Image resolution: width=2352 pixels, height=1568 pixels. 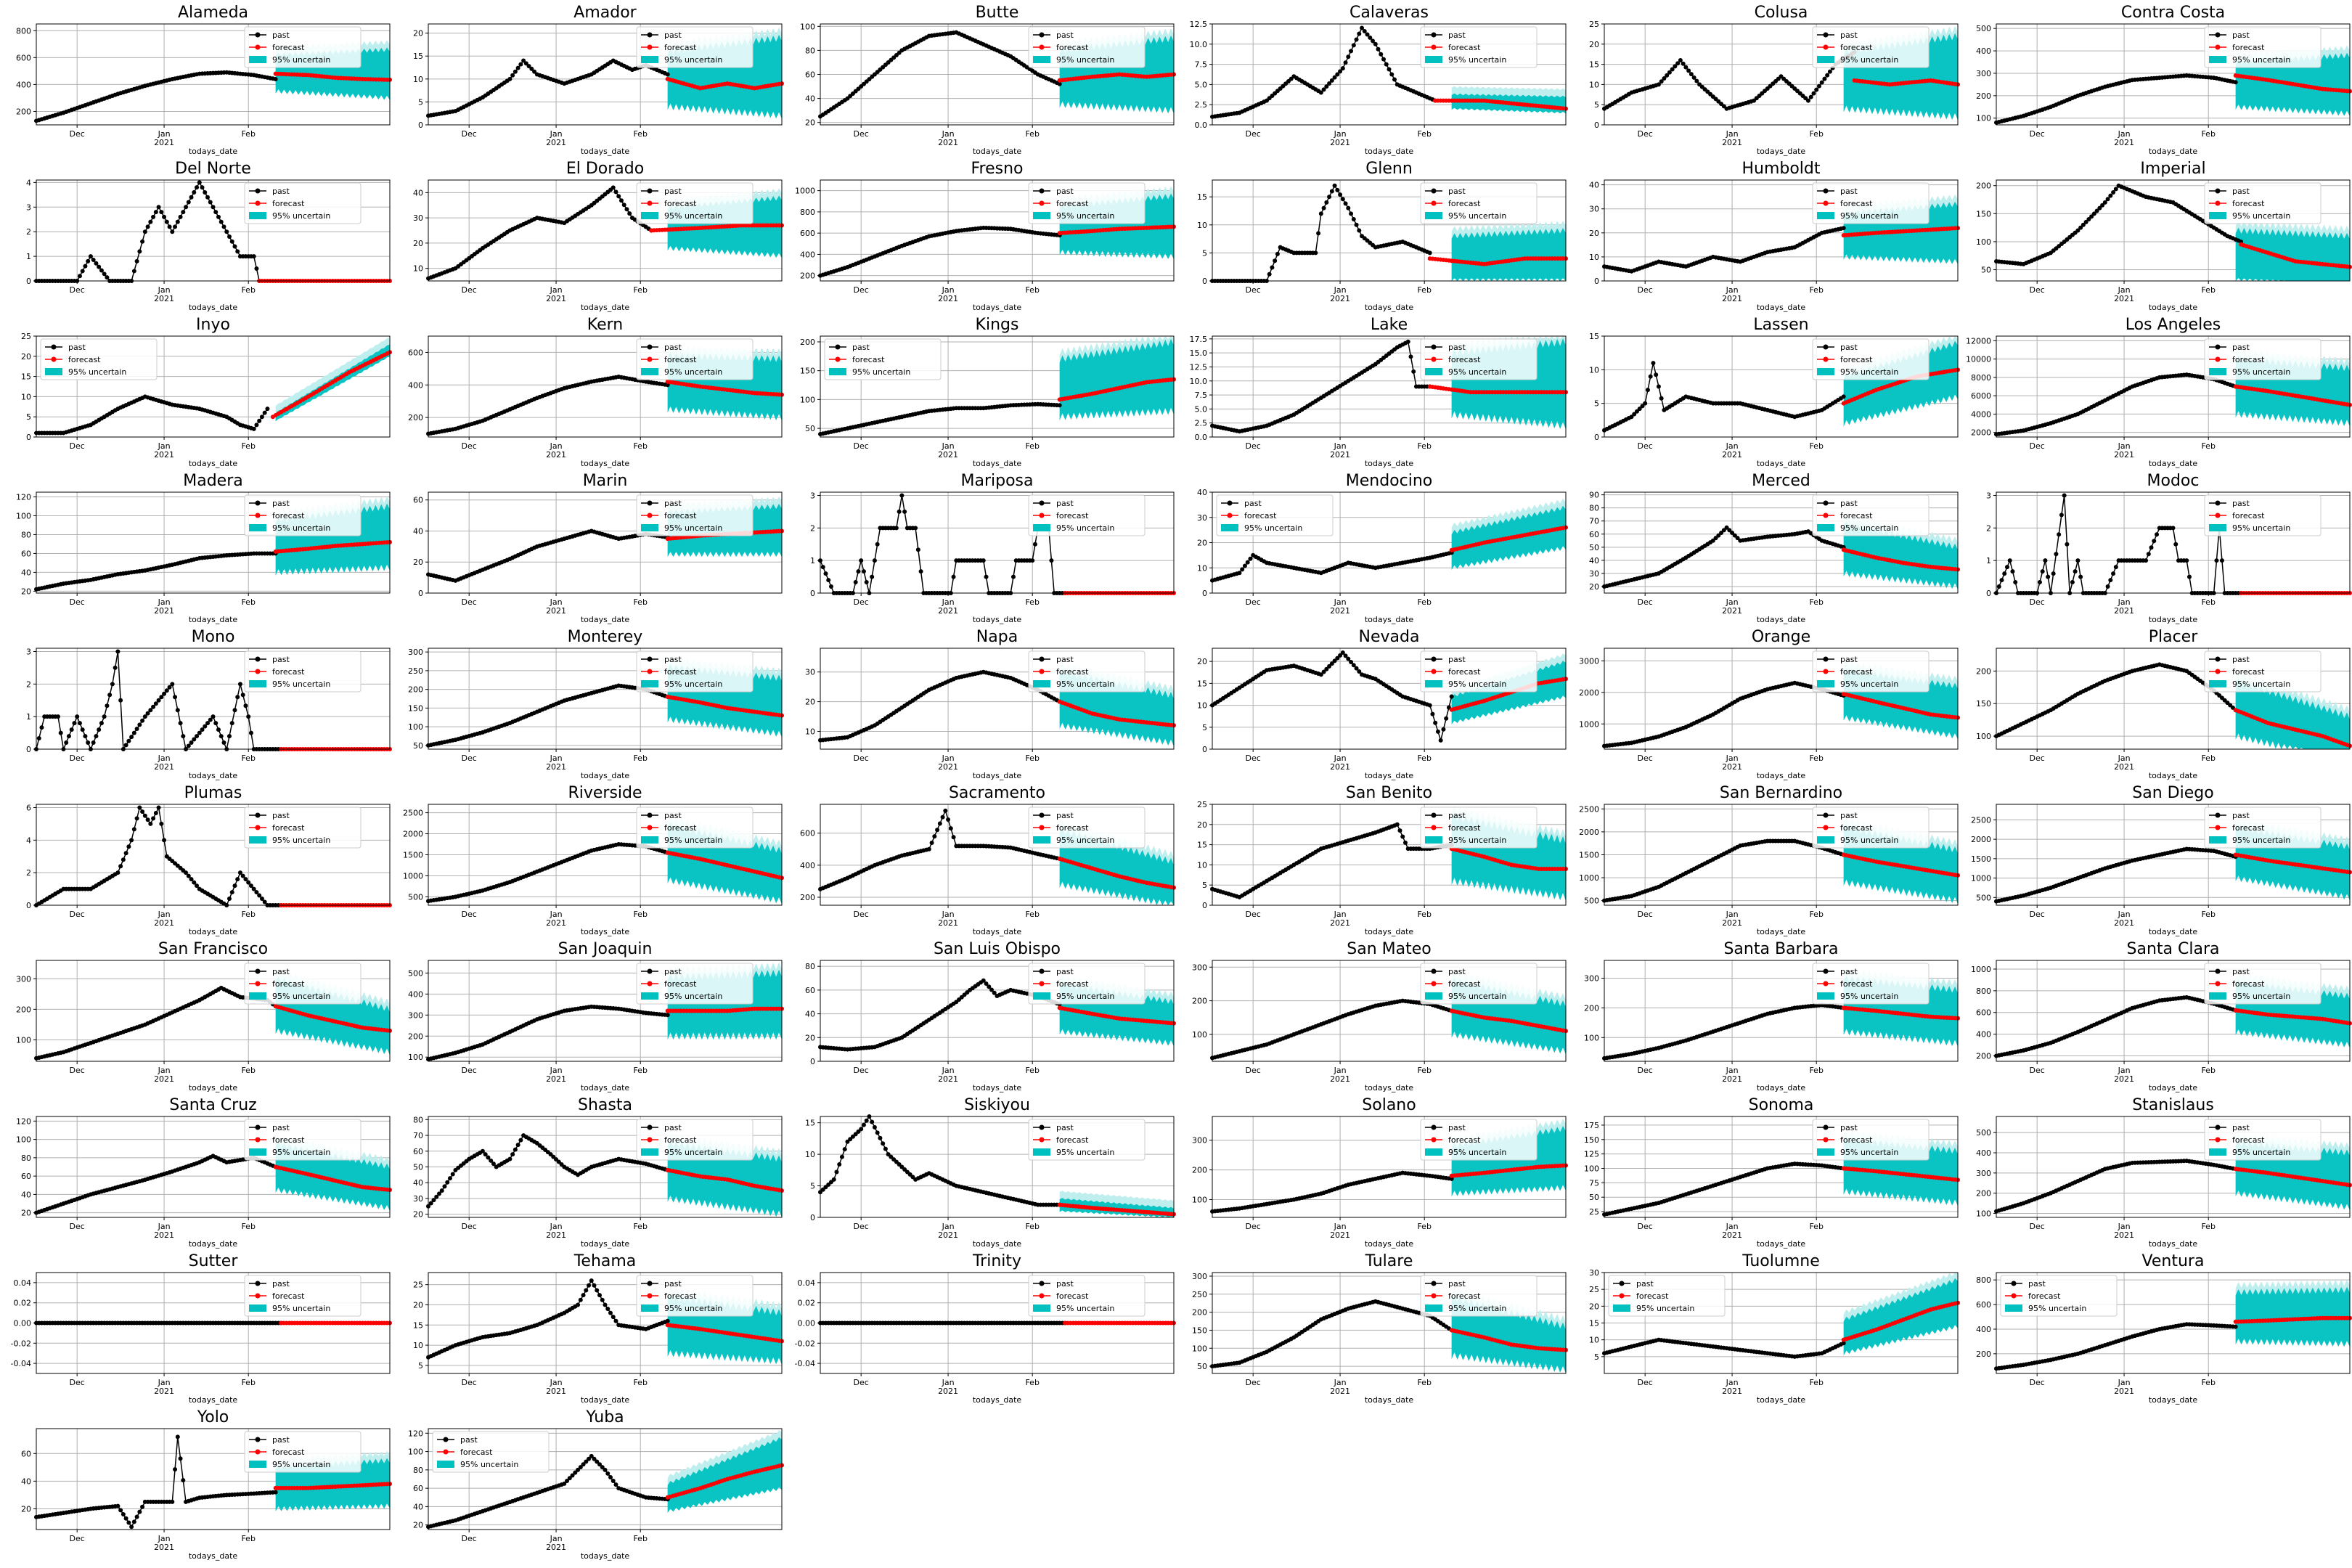 I want to click on y-tick-label: 10, so click(x=418, y=269).